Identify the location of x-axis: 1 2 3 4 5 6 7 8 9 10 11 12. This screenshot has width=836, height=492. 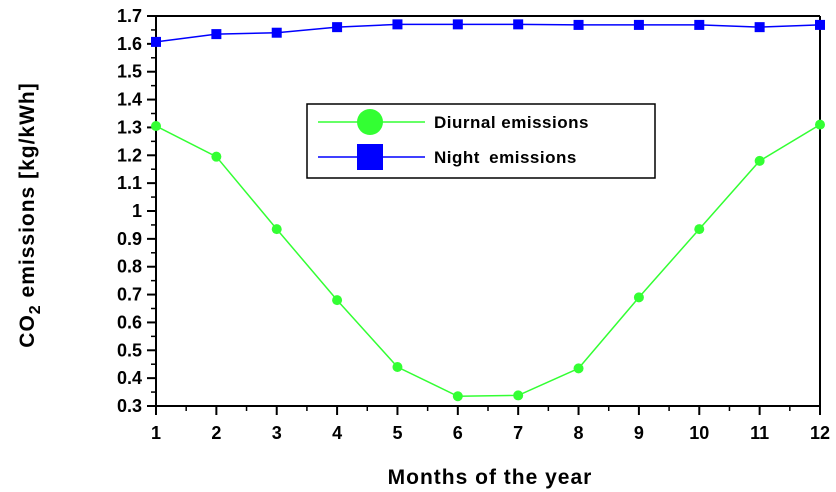
(490, 424).